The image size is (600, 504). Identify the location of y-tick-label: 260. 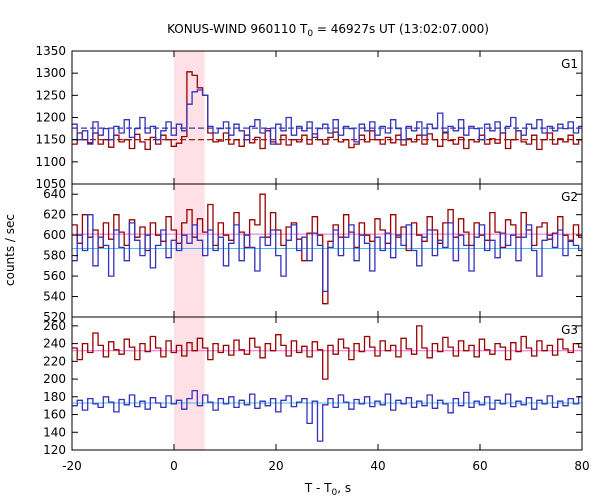
(54, 326).